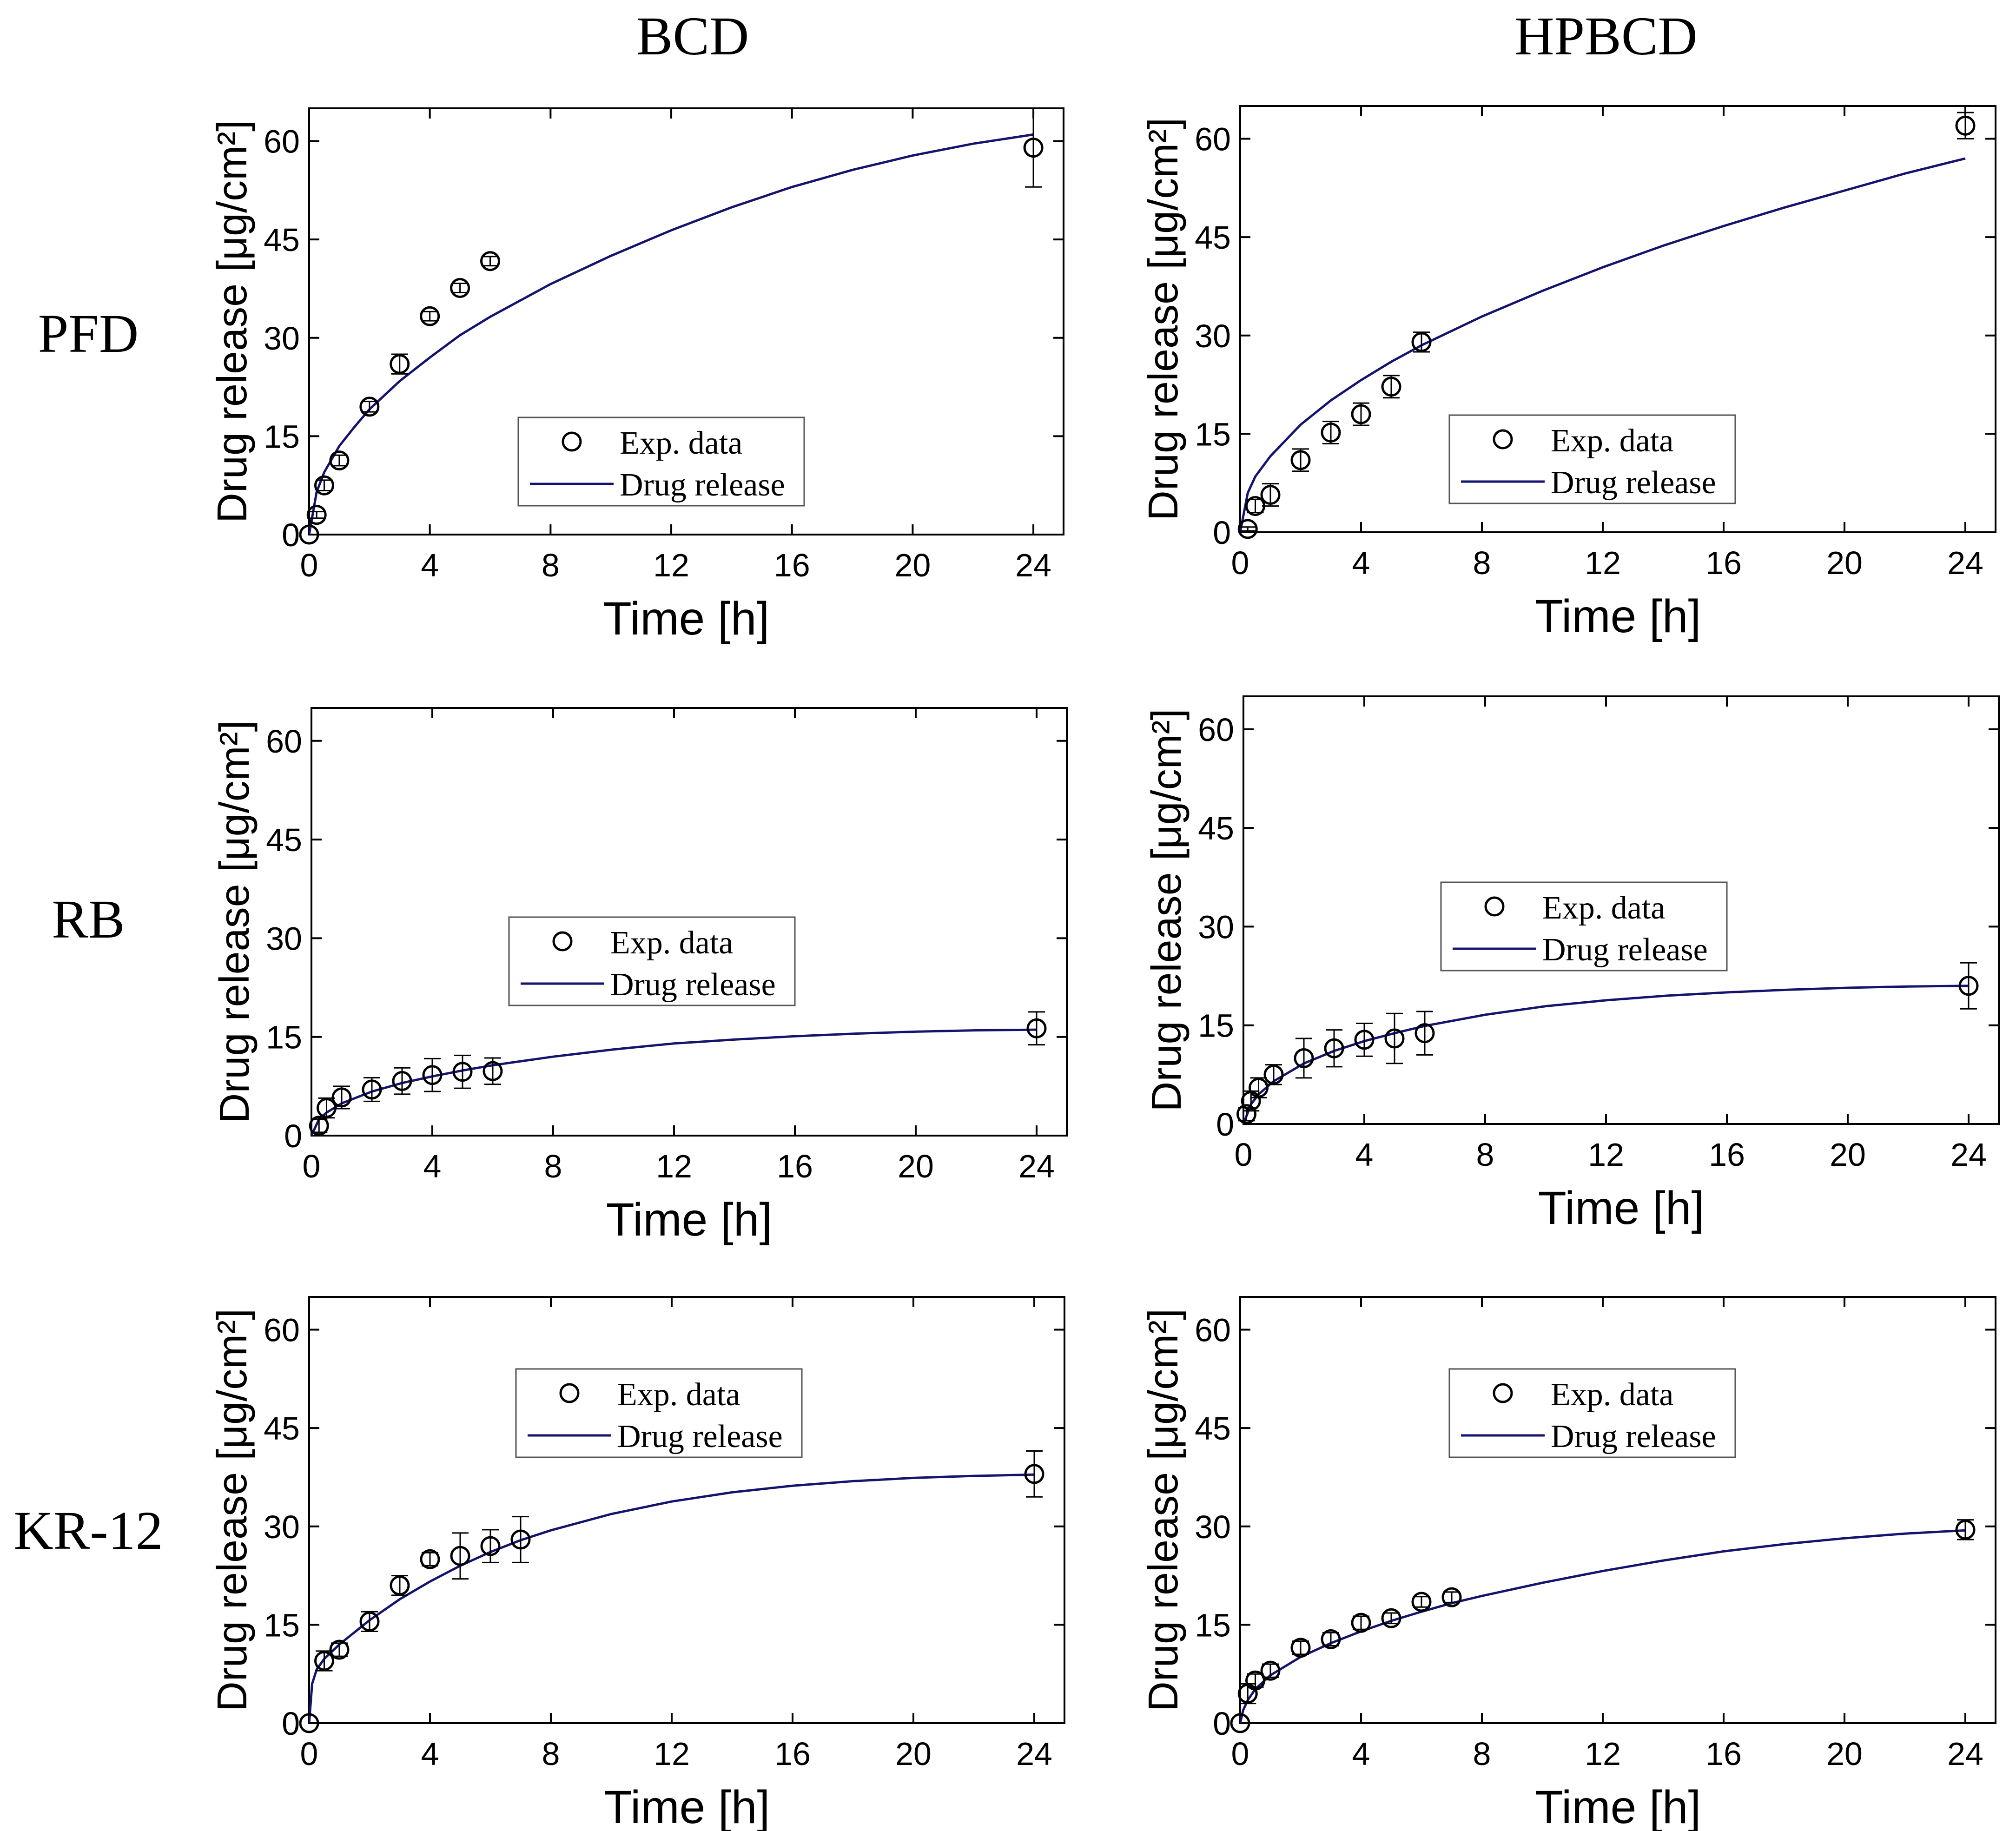  I want to click on legend-label-exp-data: Exp. data, so click(671, 943).